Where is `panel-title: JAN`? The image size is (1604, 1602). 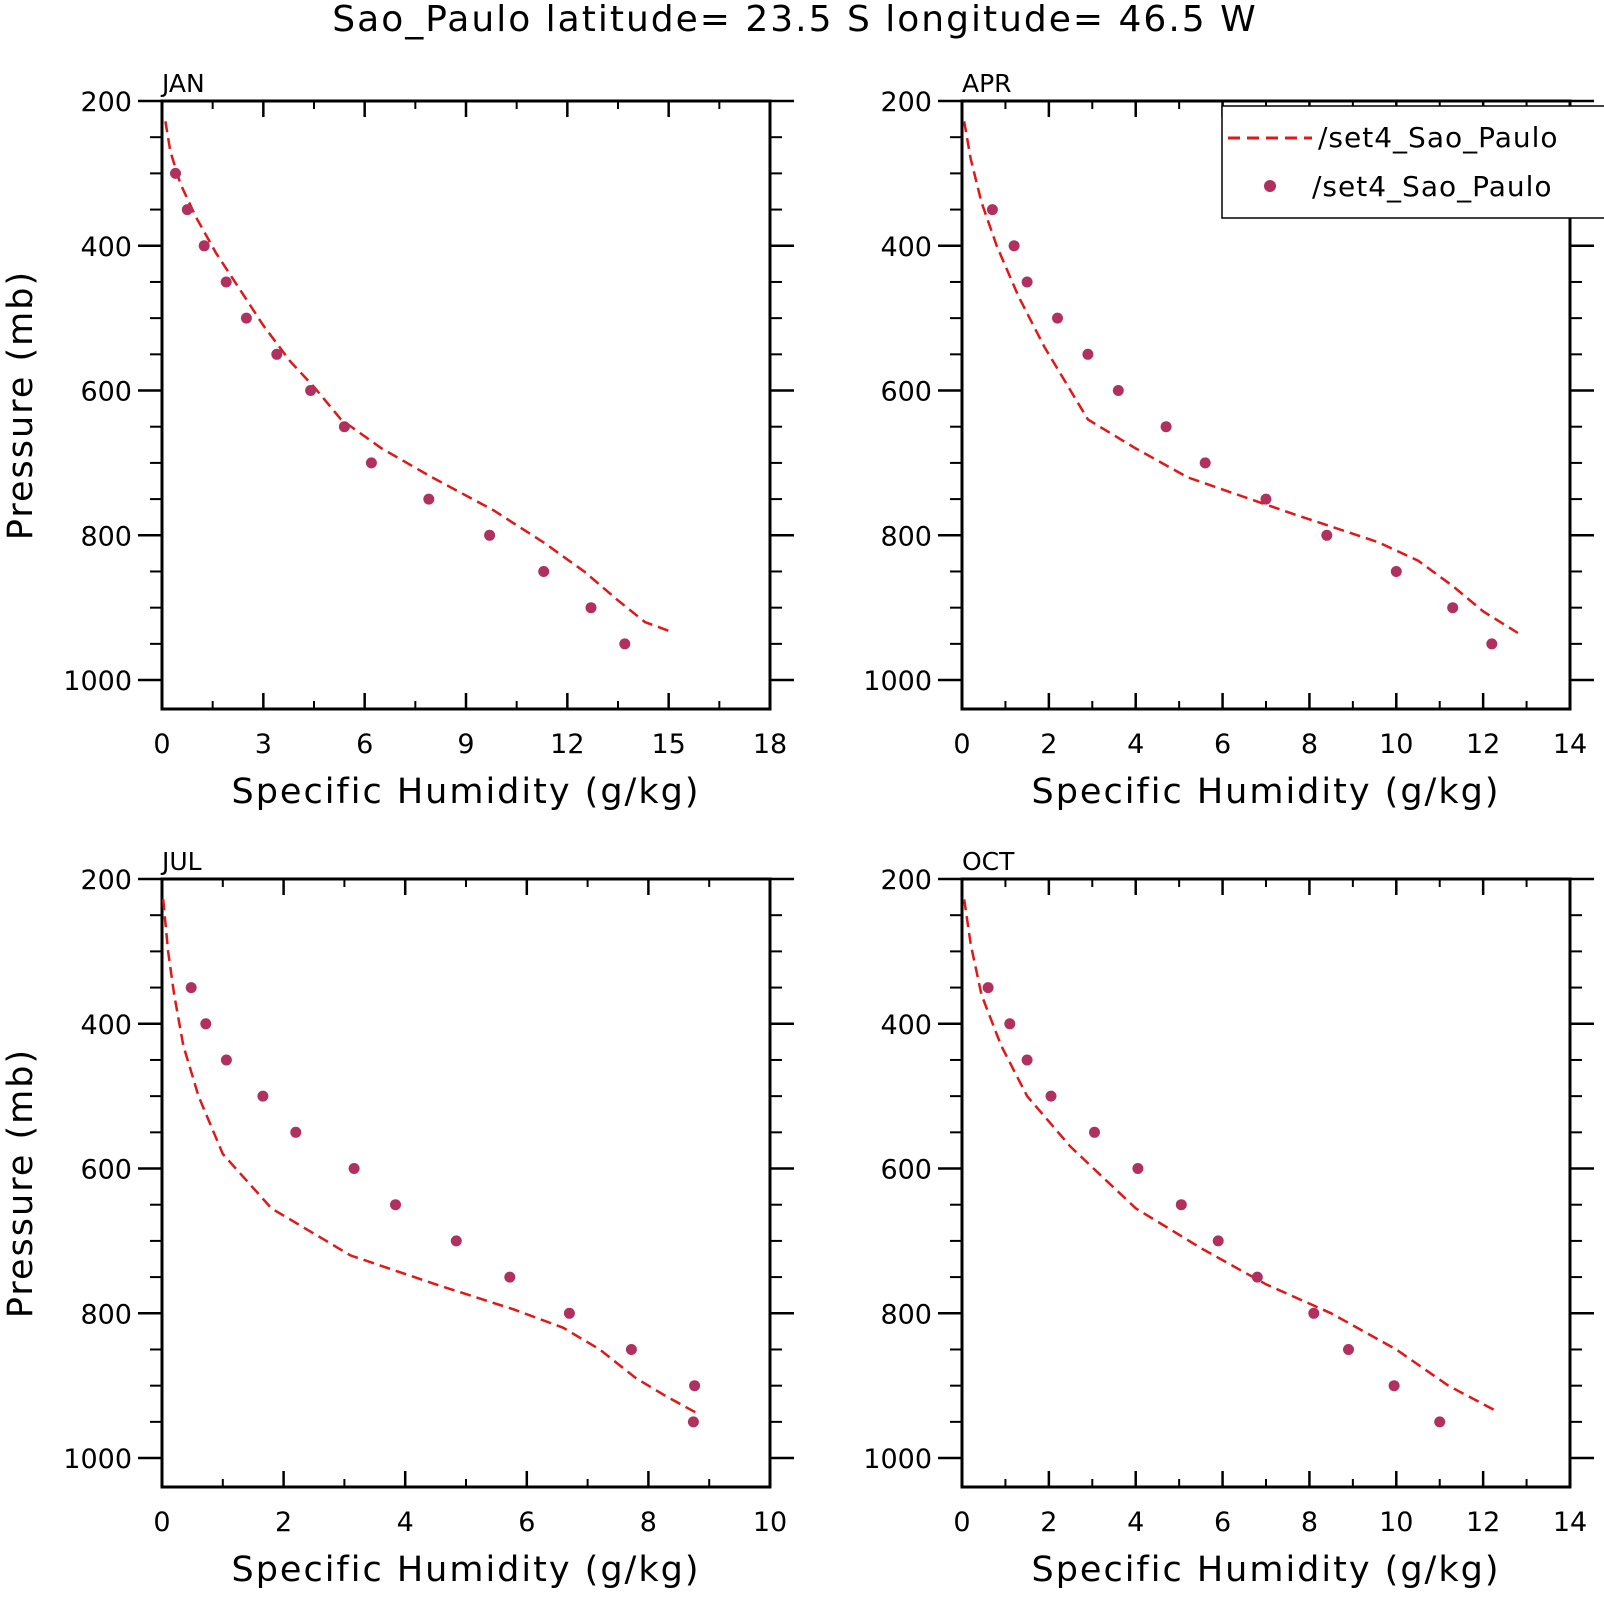 panel-title: JAN is located at coordinates (182, 83).